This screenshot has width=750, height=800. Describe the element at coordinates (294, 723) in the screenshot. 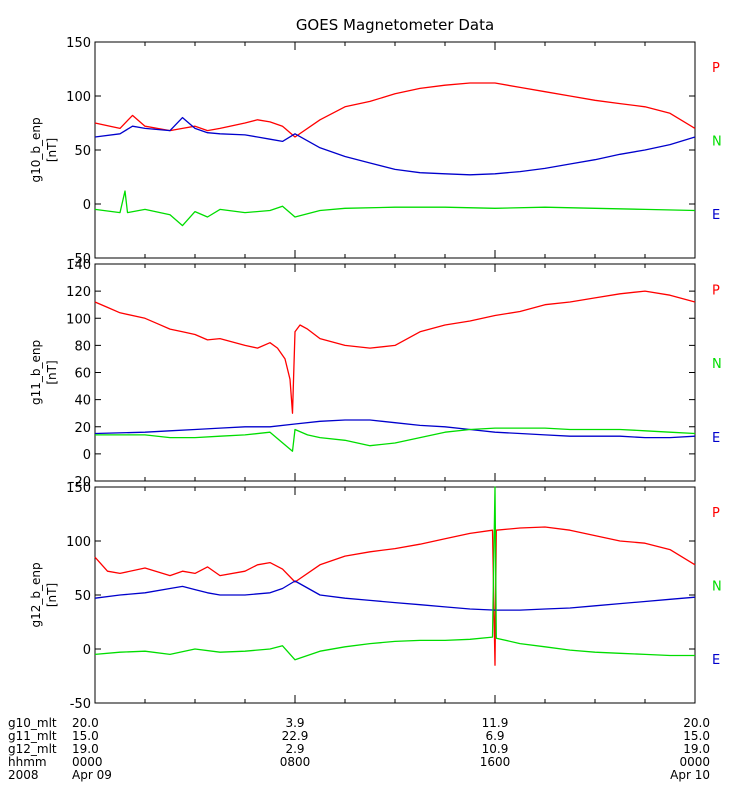

I see `x-axis-tick-label: 3.9` at that location.